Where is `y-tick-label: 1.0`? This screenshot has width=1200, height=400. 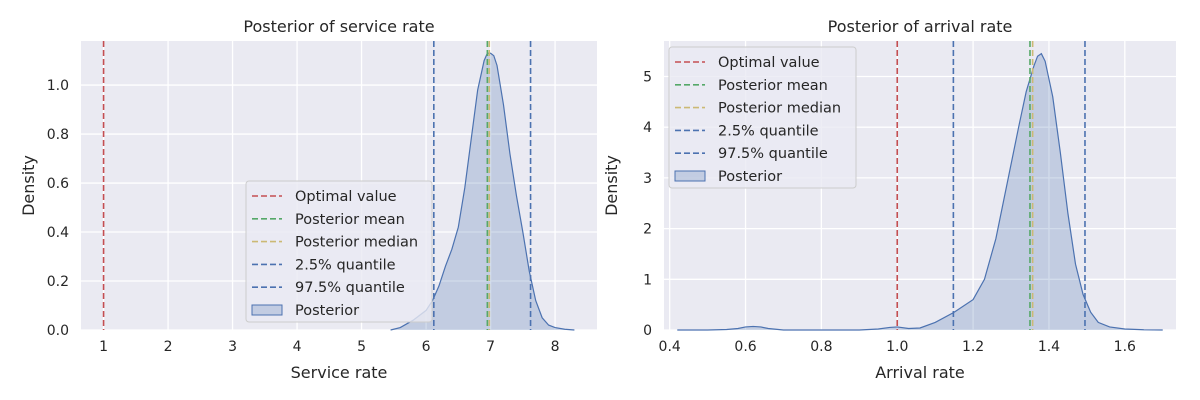 y-tick-label: 1.0 is located at coordinates (58, 86).